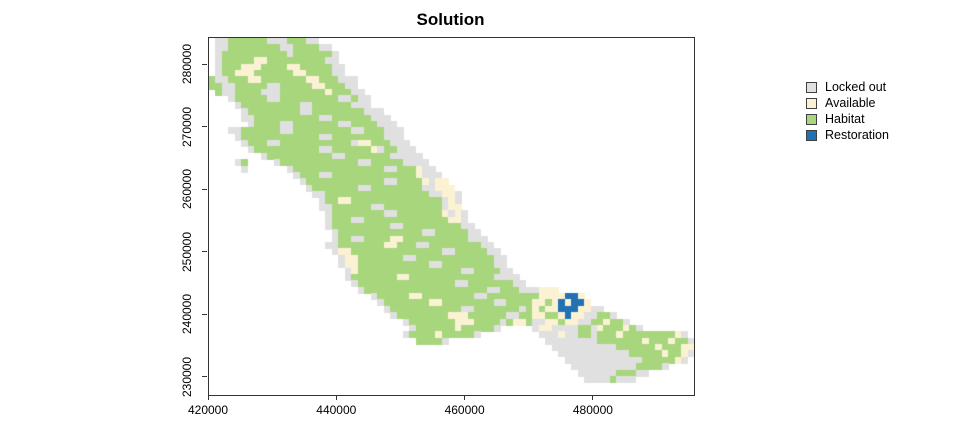 The width and height of the screenshot is (960, 432). I want to click on y-axis-tick-label: 280000, so click(187, 64).